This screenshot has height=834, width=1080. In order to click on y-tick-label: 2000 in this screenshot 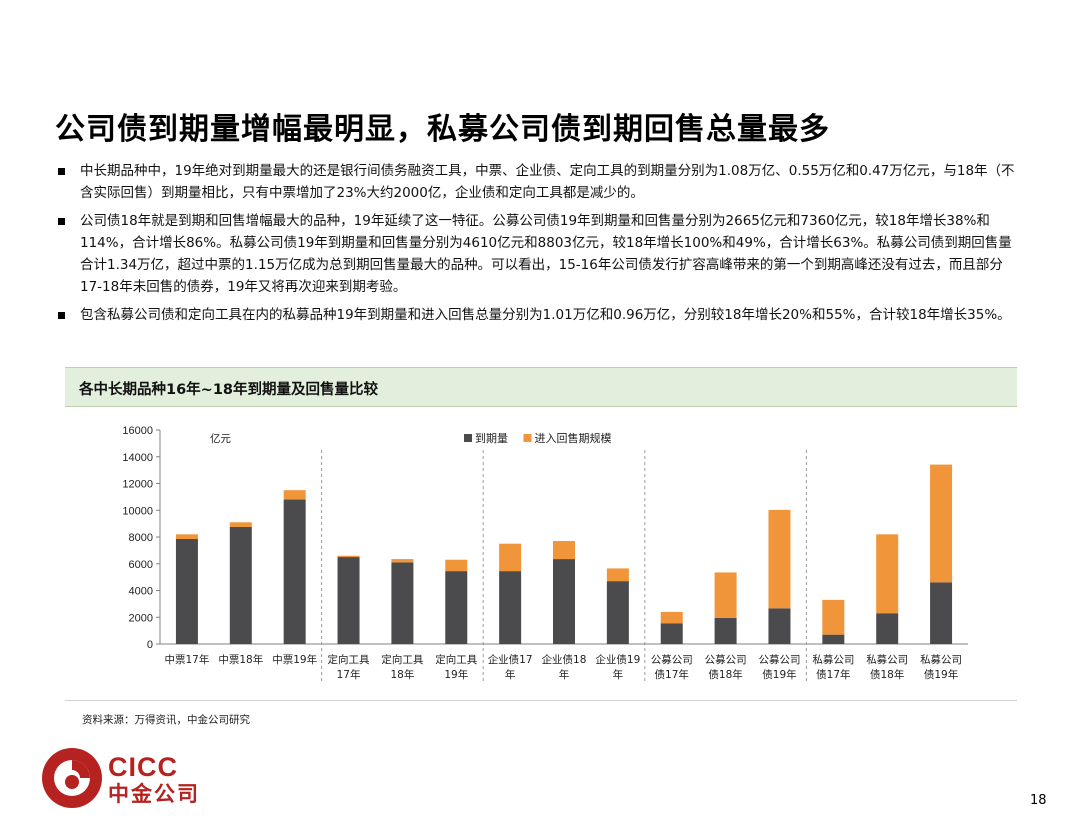, I will do `click(141, 618)`.